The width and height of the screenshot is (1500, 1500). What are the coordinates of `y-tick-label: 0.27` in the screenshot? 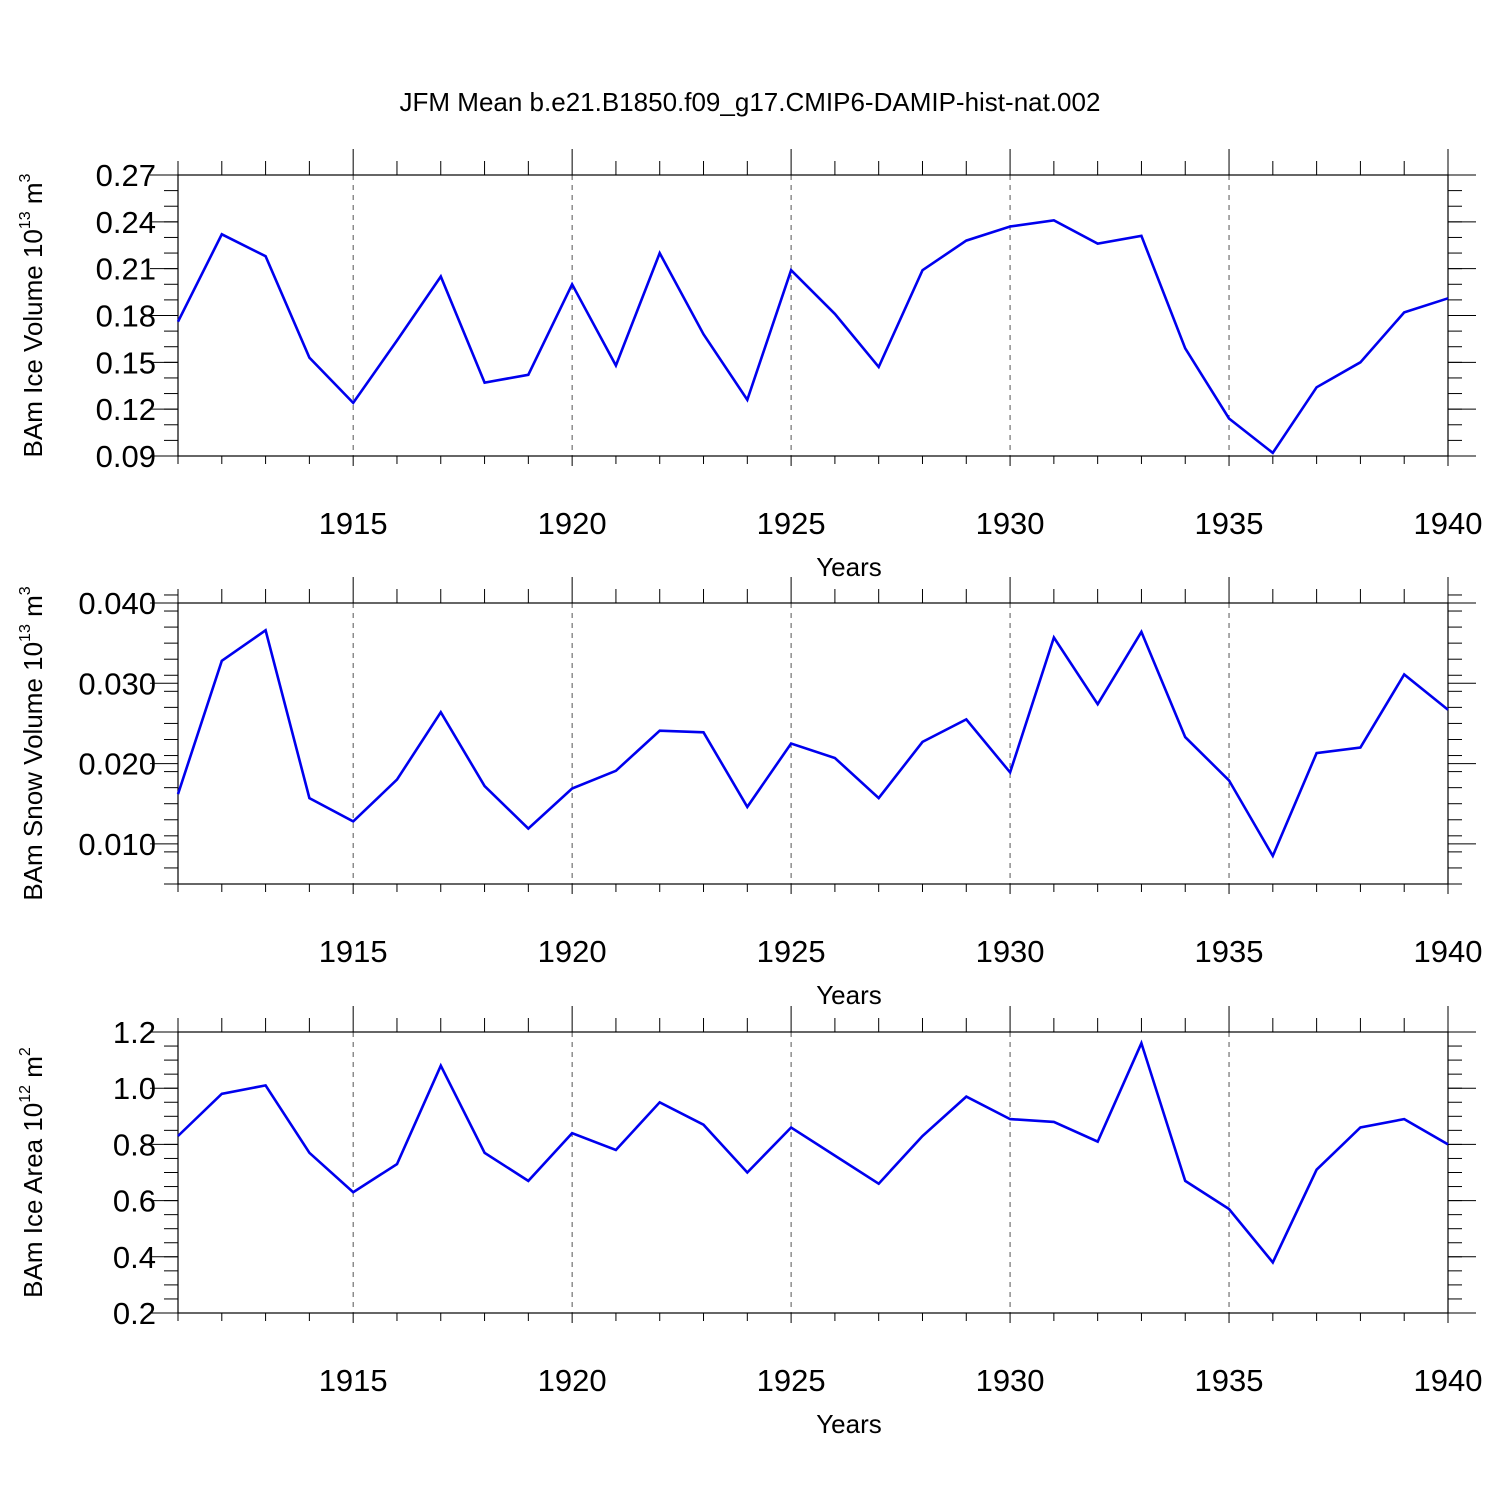 It's located at (126, 175).